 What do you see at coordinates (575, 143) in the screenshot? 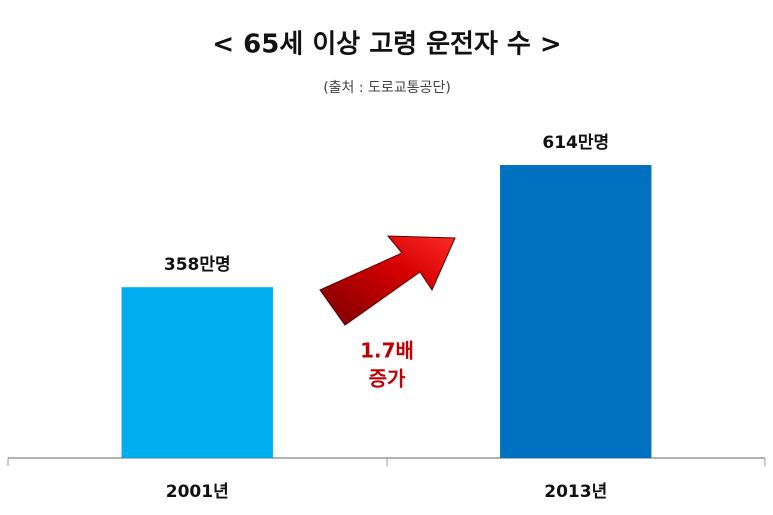
I see `value-label: 614만명` at bounding box center [575, 143].